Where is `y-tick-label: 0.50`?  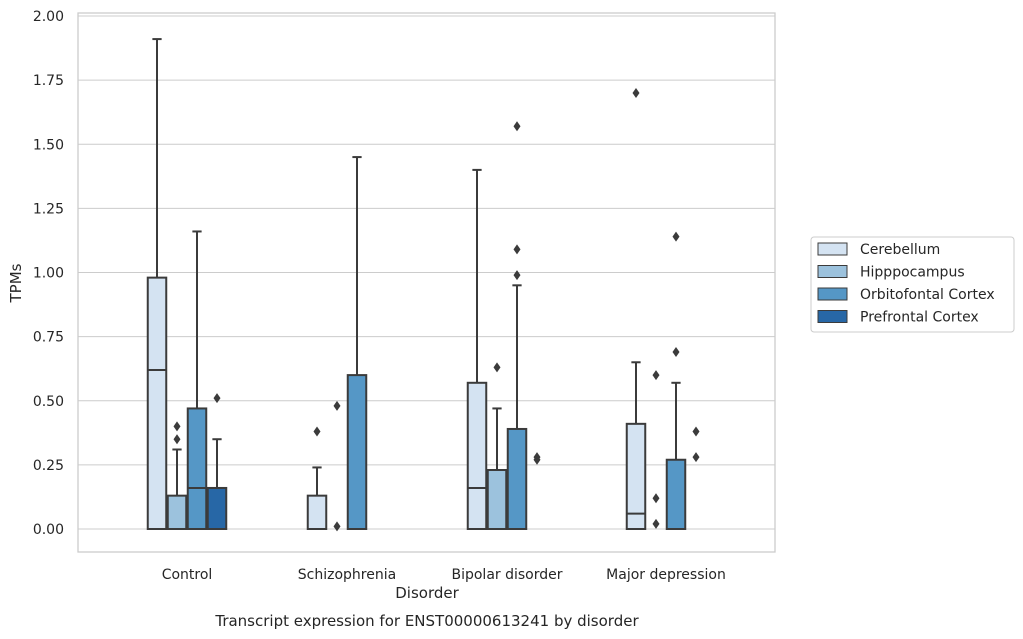
y-tick-label: 0.50 is located at coordinates (48, 402).